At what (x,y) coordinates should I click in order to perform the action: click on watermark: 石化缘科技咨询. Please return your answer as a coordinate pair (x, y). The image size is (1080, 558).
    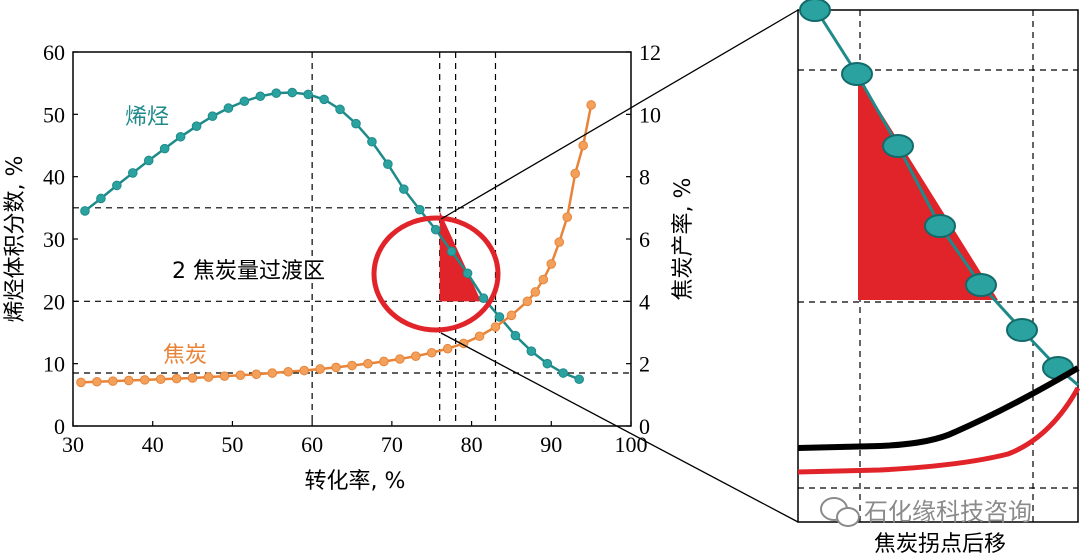
    Looking at the image, I should click on (926, 512).